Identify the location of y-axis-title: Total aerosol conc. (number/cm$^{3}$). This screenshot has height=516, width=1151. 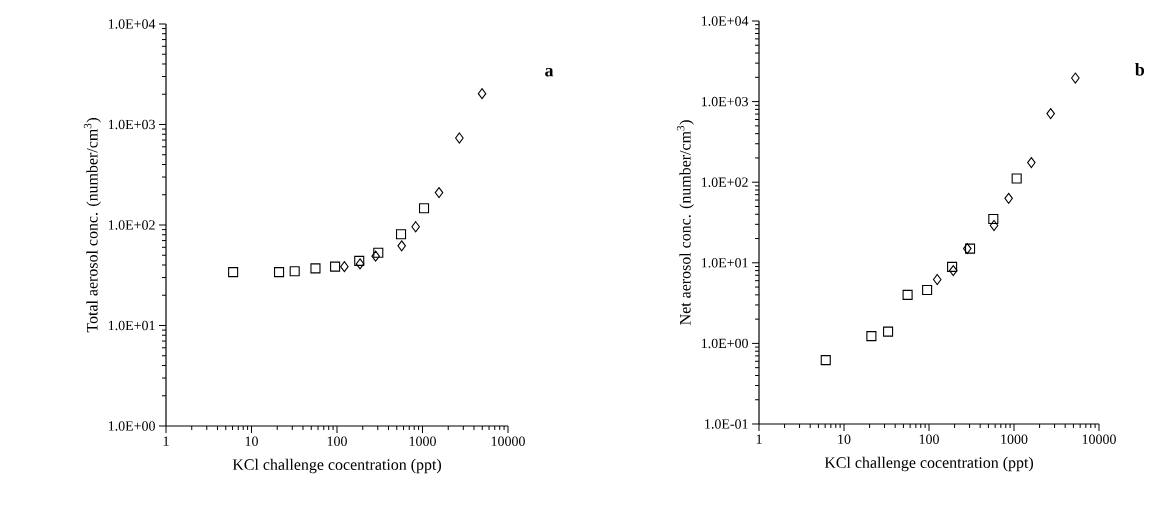
(92, 225).